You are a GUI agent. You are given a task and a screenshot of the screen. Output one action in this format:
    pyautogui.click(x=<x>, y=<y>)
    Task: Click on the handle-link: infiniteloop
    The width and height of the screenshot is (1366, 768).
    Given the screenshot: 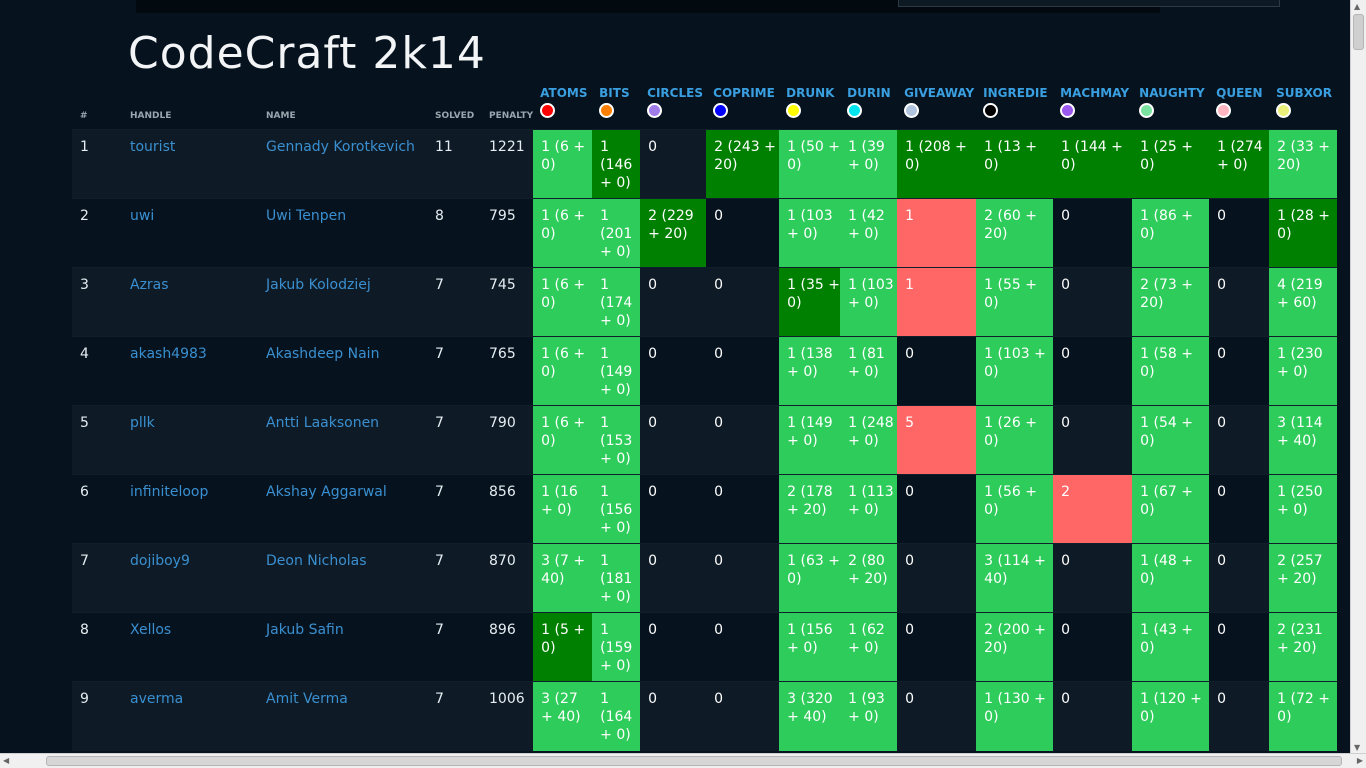 What is the action you would take?
    pyautogui.click(x=190, y=509)
    